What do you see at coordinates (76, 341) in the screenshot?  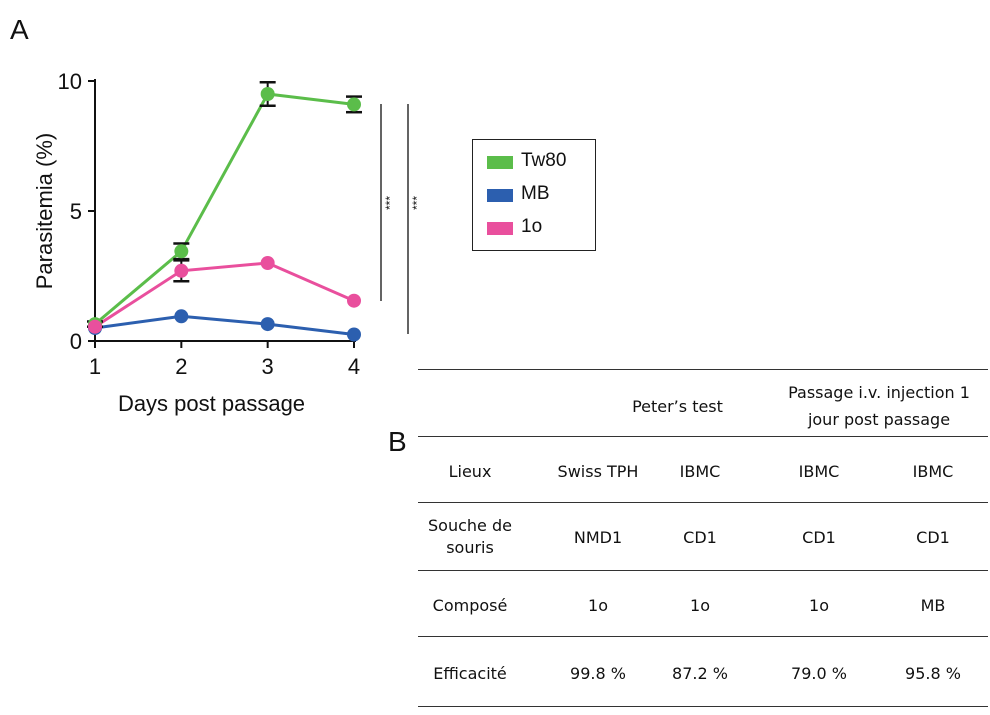 I see `y-tick-label: 0` at bounding box center [76, 341].